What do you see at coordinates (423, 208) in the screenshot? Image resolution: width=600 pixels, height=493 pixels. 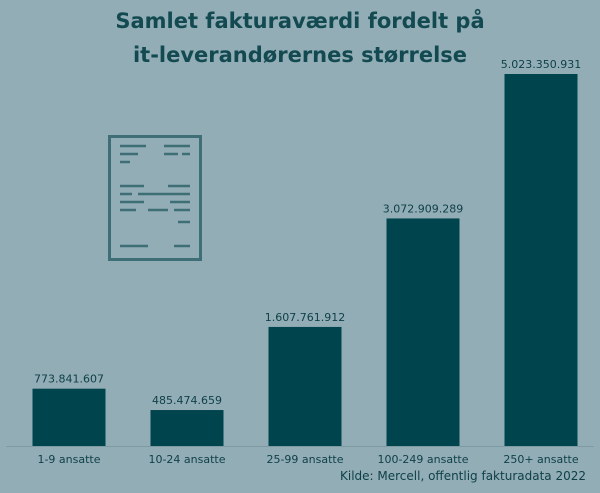 I see `data-label-4: 3.072.909.289` at bounding box center [423, 208].